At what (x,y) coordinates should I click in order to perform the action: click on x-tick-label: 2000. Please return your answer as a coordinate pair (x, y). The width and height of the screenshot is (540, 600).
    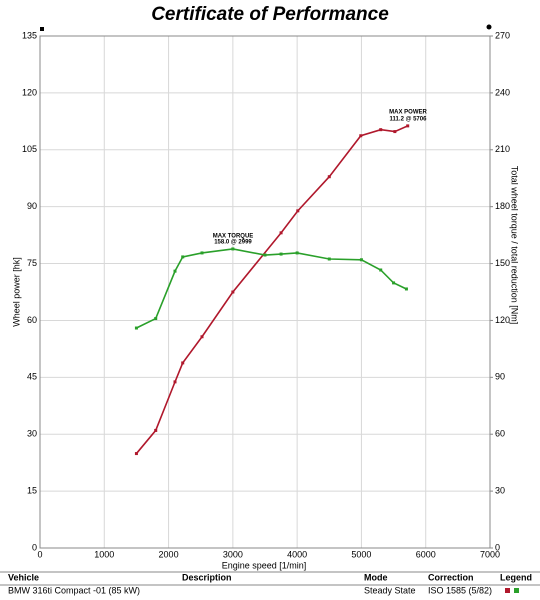
    Looking at the image, I should click on (169, 554).